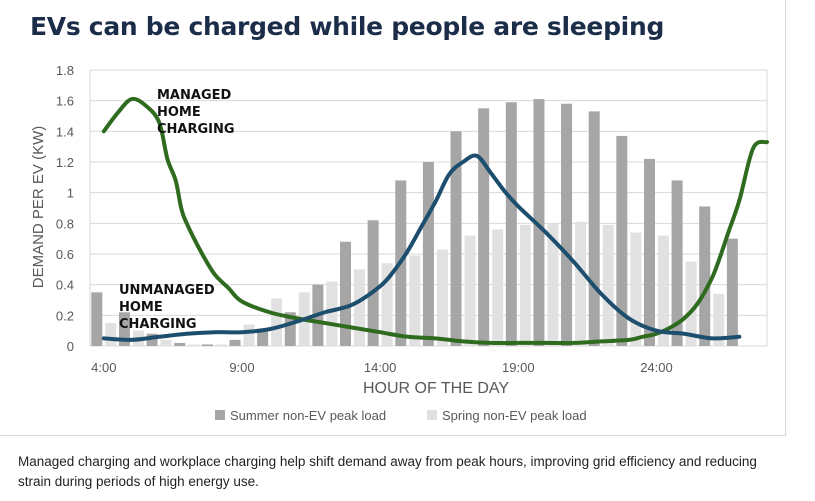 This screenshot has width=815, height=501. I want to click on annotation-unmanaged-line: UNMANAGED, so click(167, 290).